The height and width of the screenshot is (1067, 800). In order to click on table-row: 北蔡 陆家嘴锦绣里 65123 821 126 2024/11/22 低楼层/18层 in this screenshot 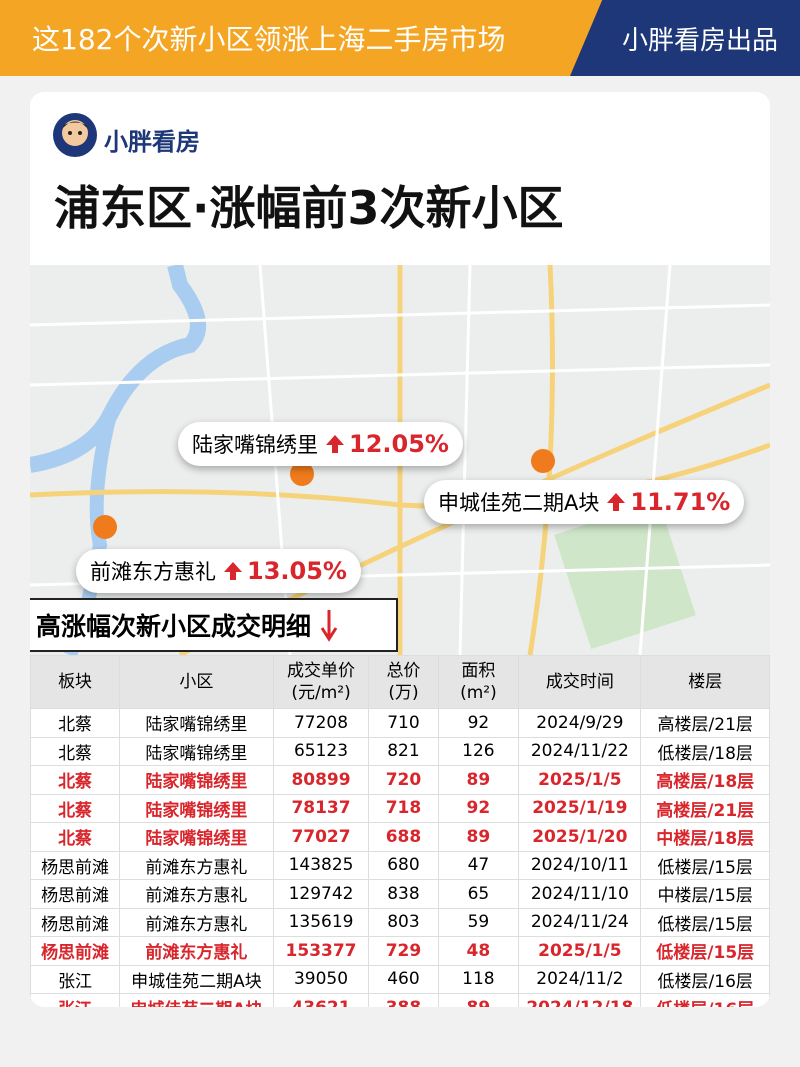, I will do `click(400, 751)`.